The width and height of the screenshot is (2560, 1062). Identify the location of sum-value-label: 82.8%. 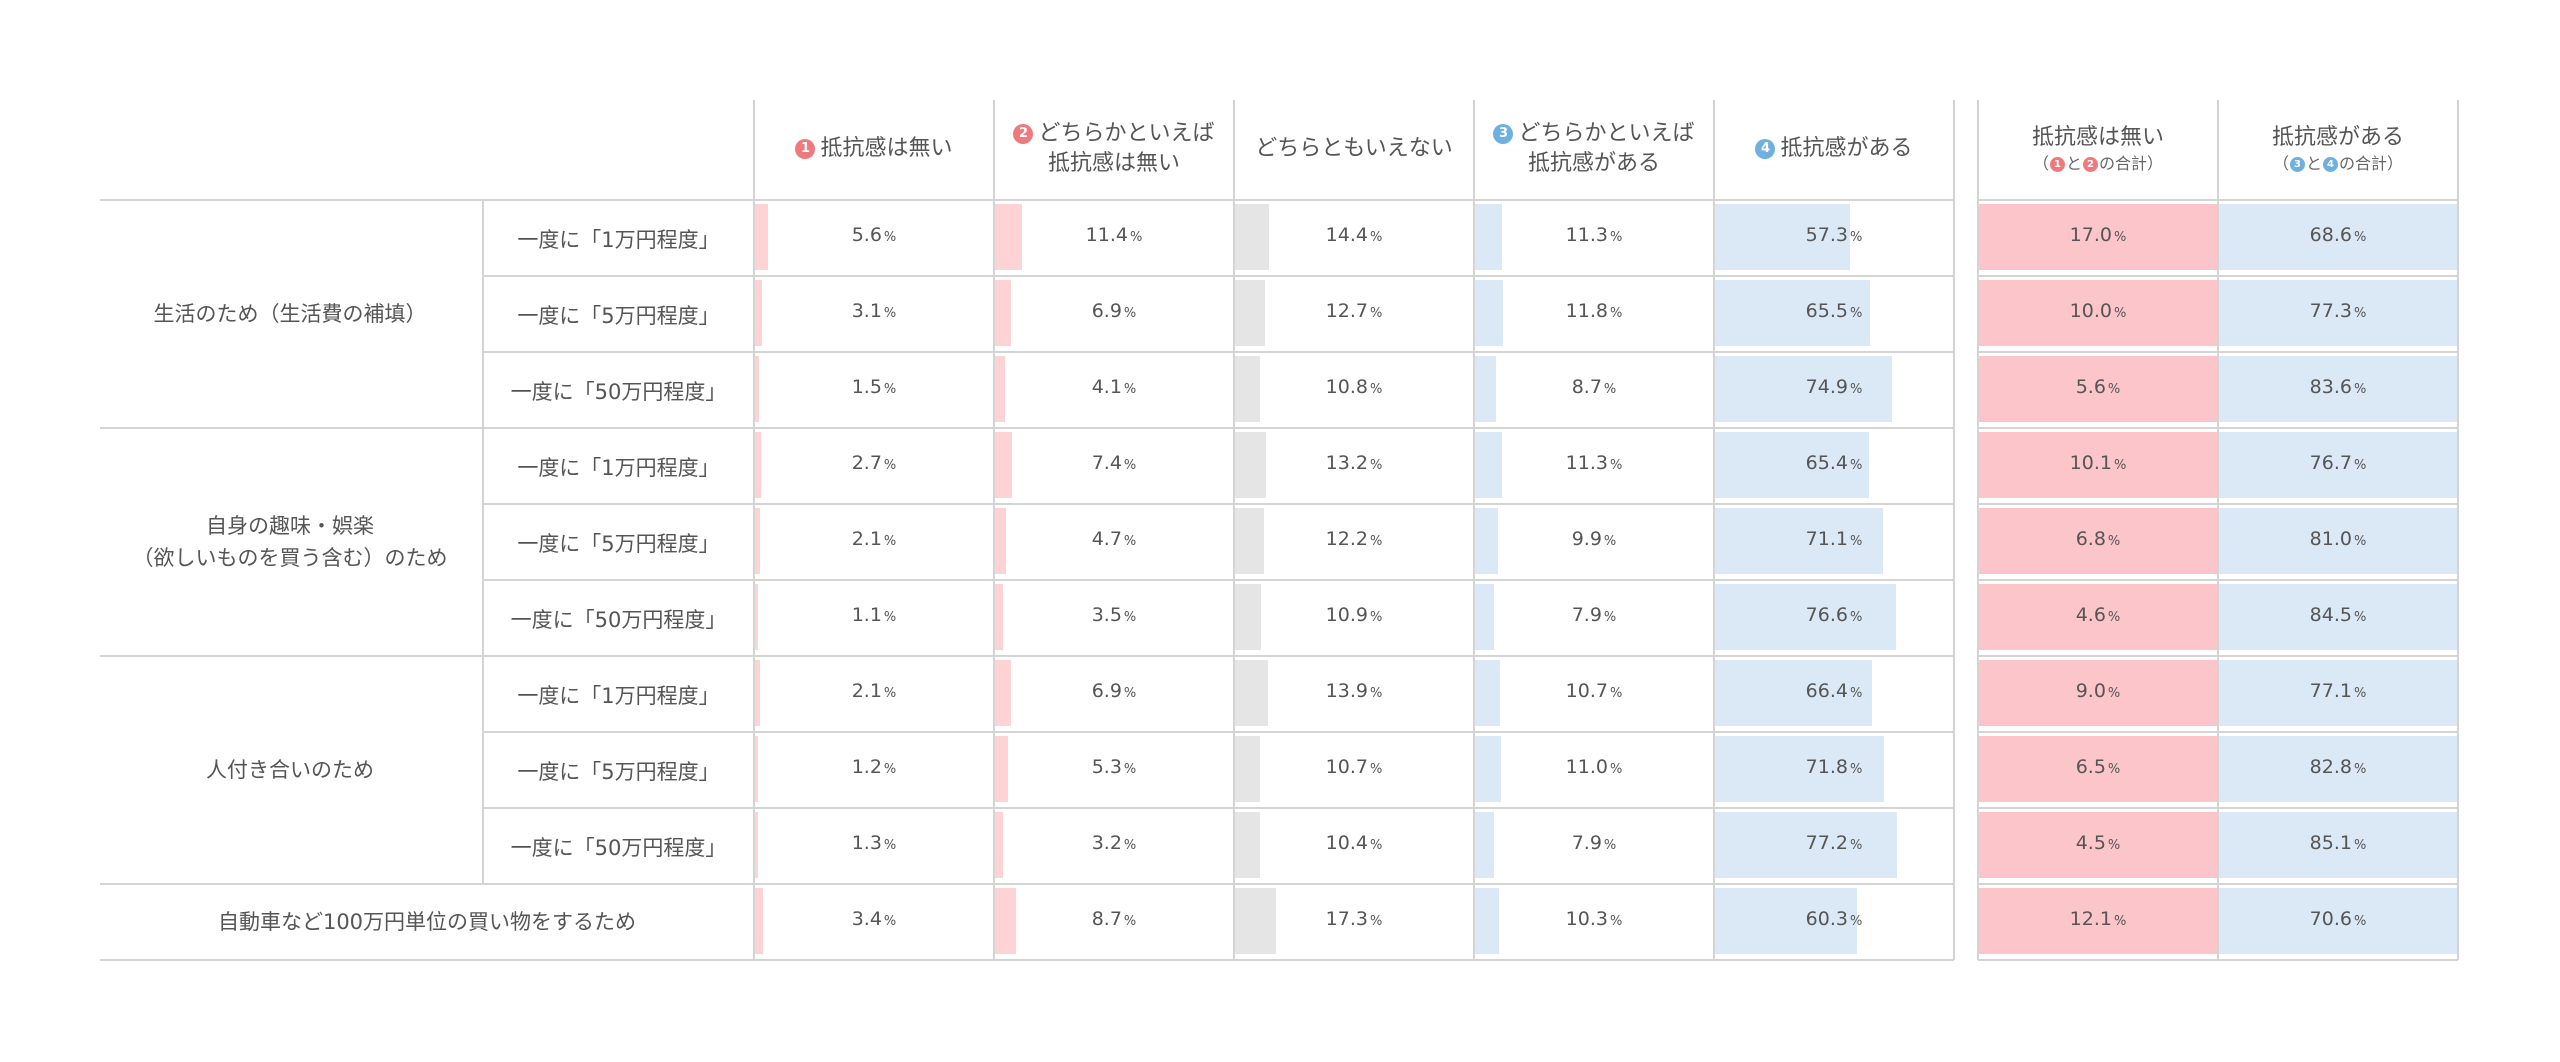
(2338, 767).